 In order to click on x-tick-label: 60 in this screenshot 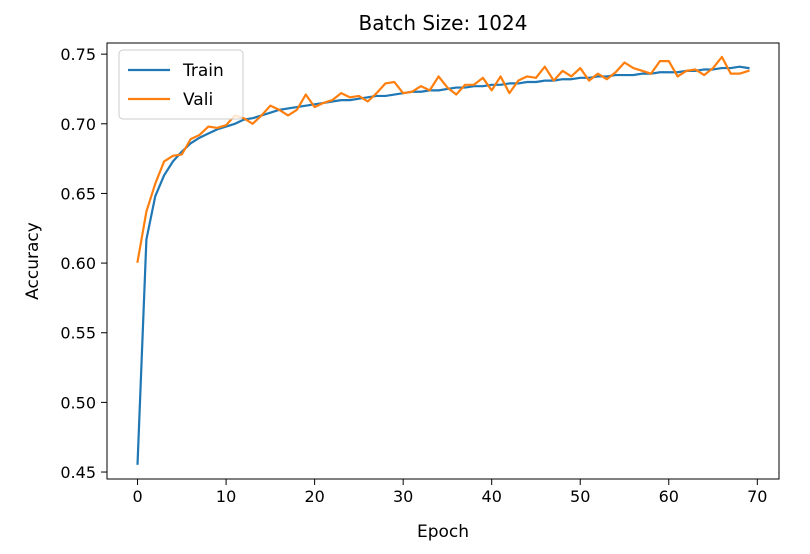, I will do `click(669, 496)`.